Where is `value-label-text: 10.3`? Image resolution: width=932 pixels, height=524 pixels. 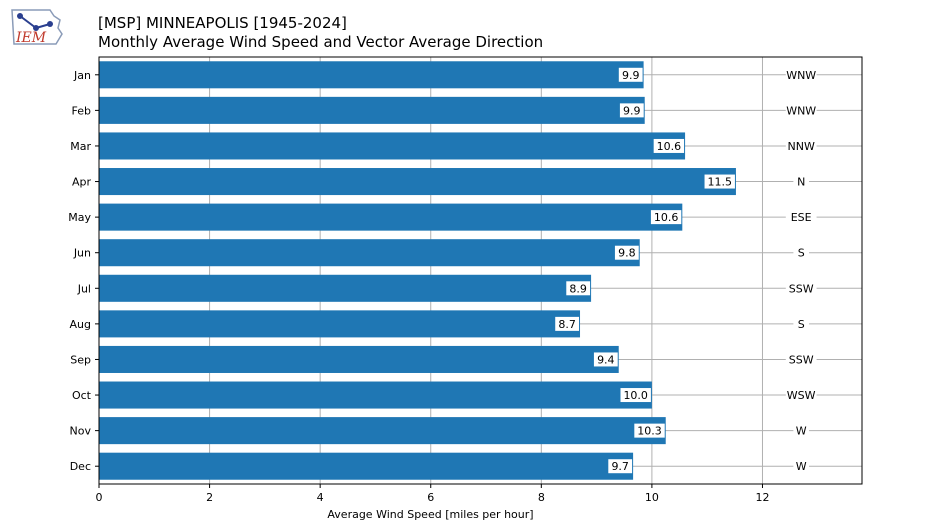 value-label-text: 10.3 is located at coordinates (649, 431).